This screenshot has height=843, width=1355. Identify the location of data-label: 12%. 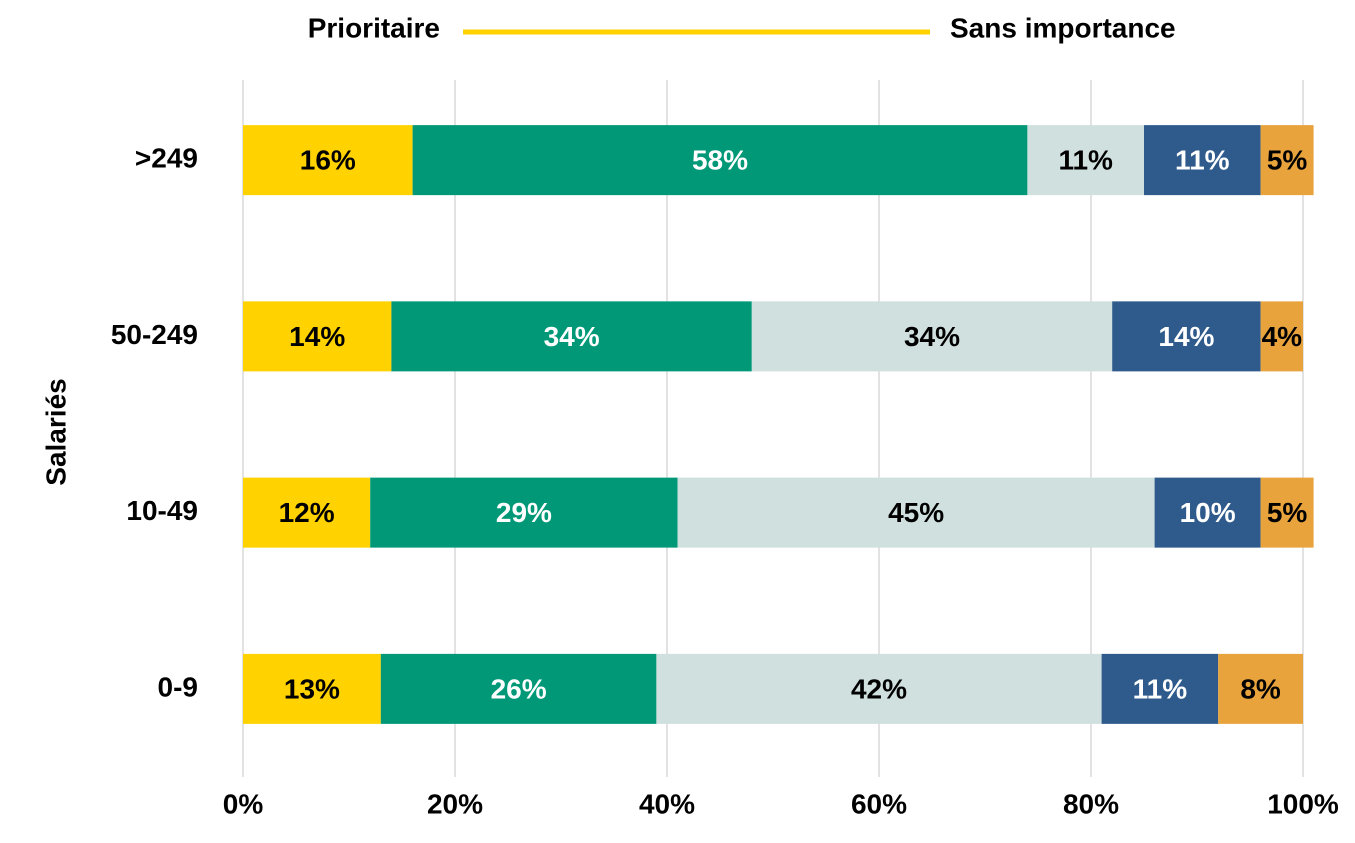
(307, 512).